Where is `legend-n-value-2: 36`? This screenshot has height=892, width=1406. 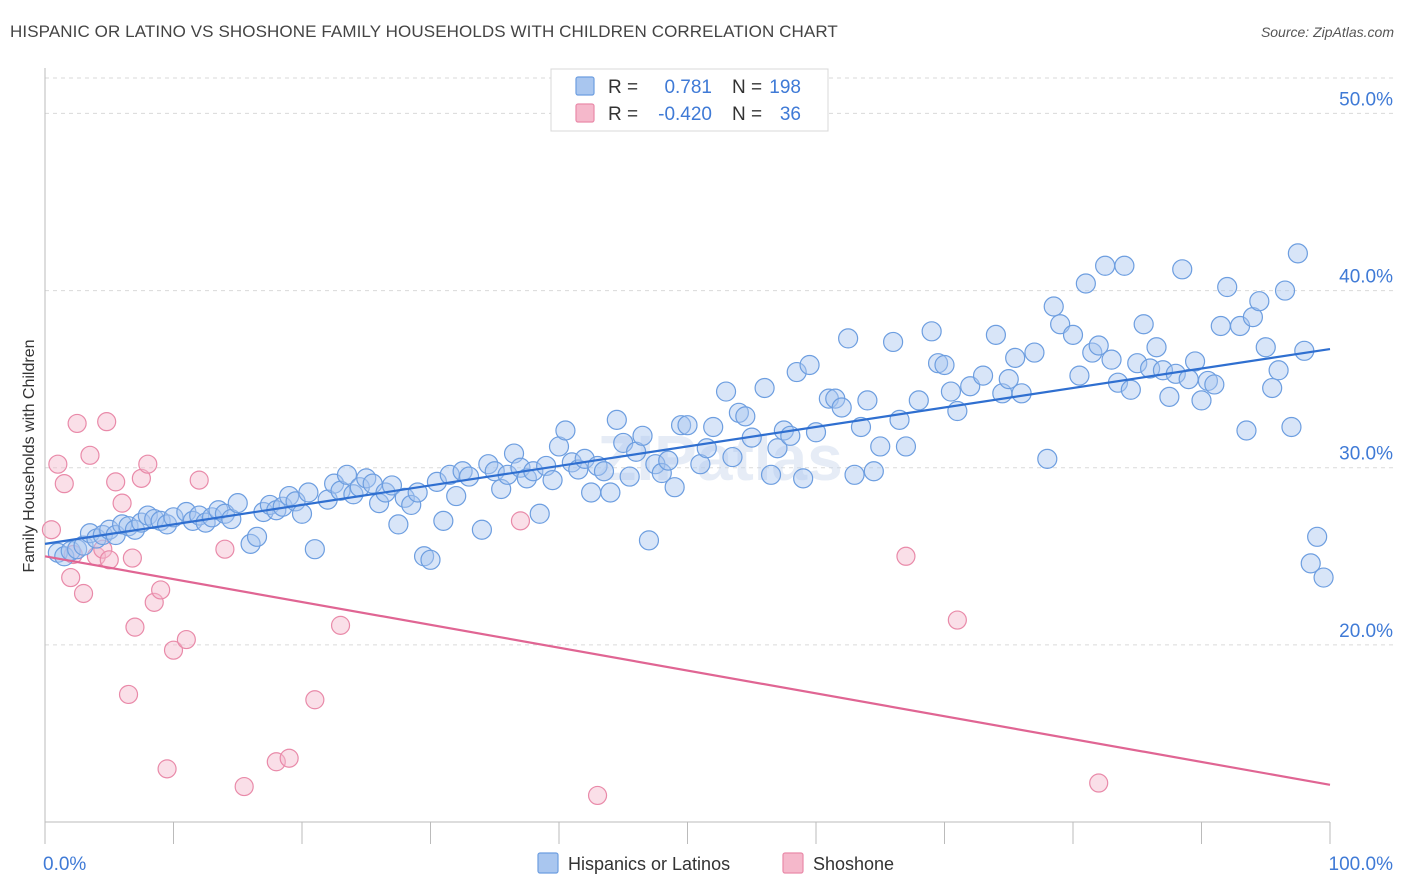
legend-n-value-2: 36 is located at coordinates (790, 114).